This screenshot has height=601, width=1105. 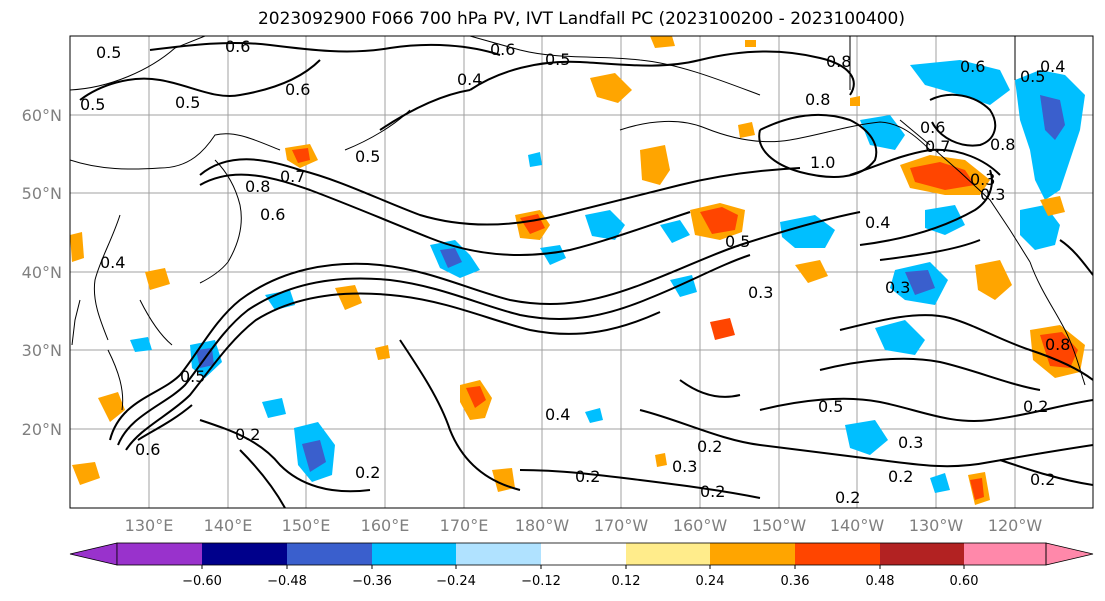 What do you see at coordinates (626, 581) in the screenshot?
I see `colorbar-tick-label: 0.12` at bounding box center [626, 581].